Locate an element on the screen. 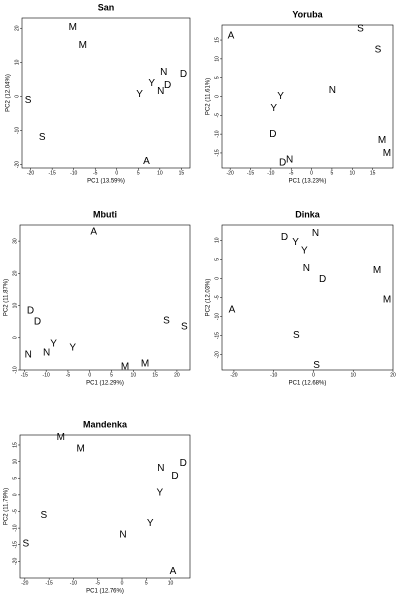 This screenshot has width=400, height=597. y-axis-label: PC2 (11.61%) is located at coordinates (209, 96).